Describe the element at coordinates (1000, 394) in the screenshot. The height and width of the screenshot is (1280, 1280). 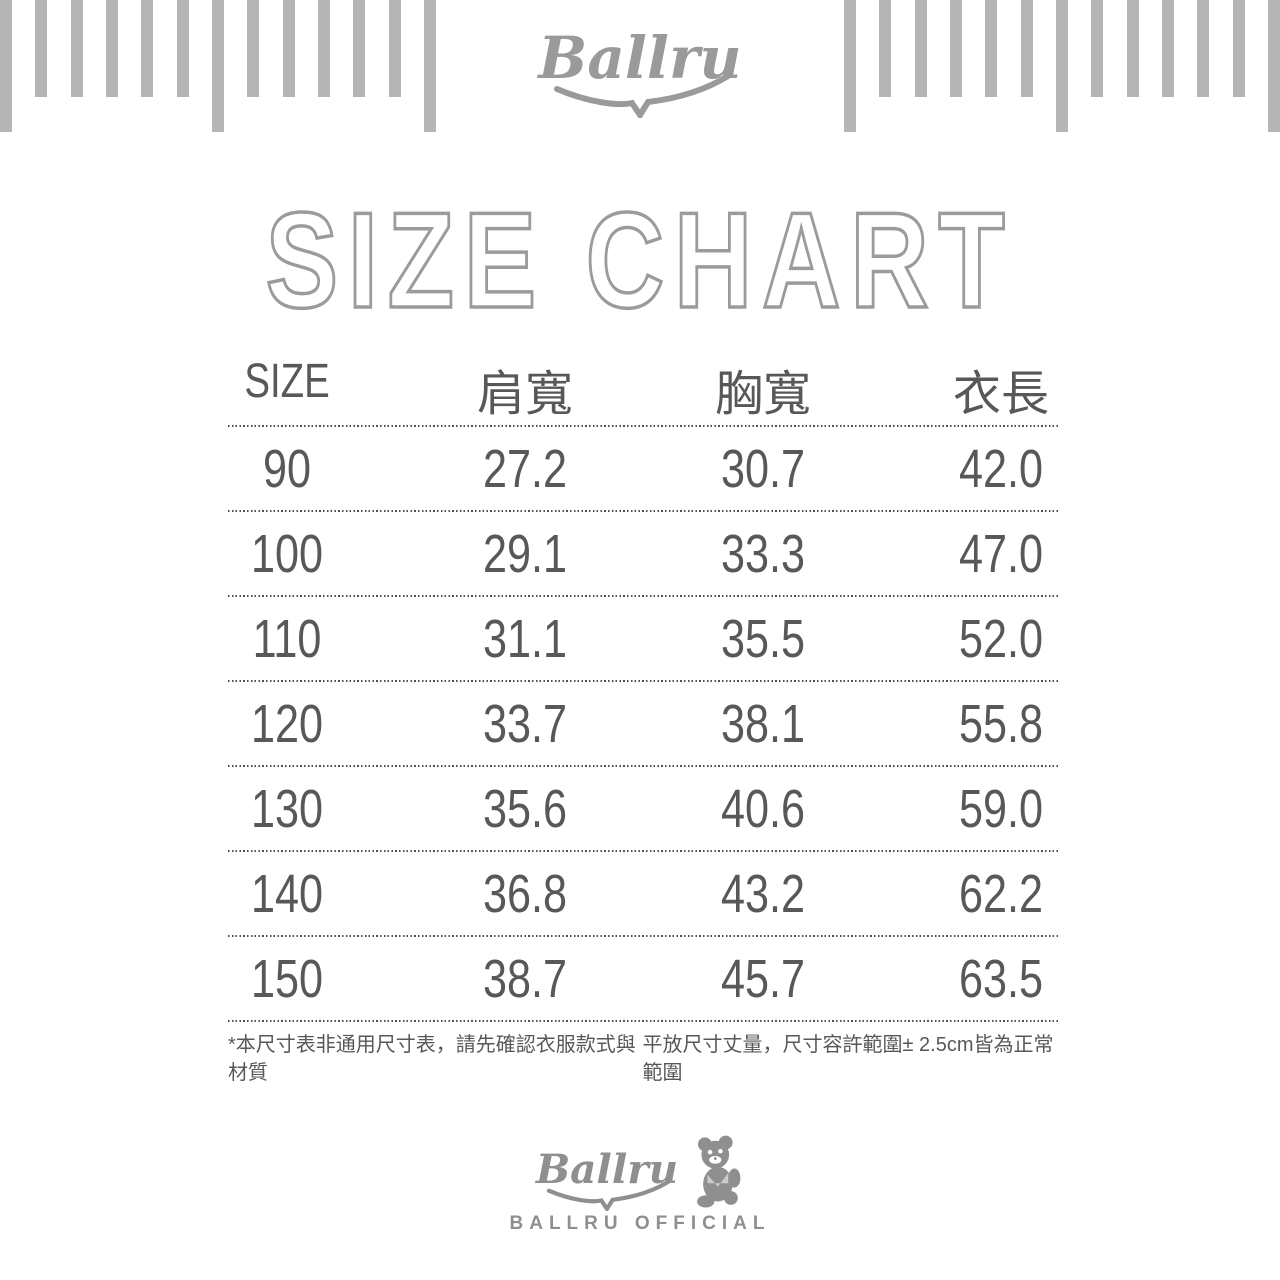
I see `column-header: 衣長` at that location.